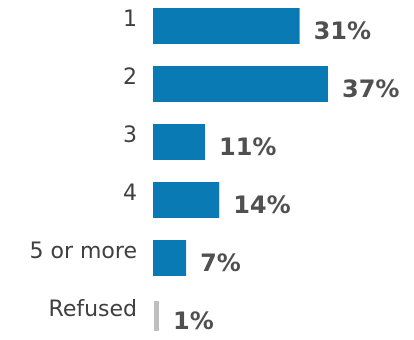 The image size is (414, 340). Describe the element at coordinates (83, 251) in the screenshot. I see `category-label: 5 or more` at that location.